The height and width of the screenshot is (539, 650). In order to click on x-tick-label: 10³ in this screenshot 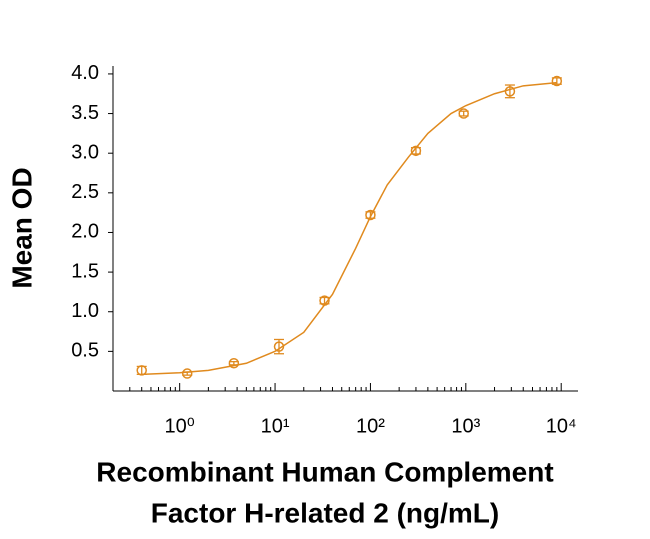, I will do `click(465, 426)`.